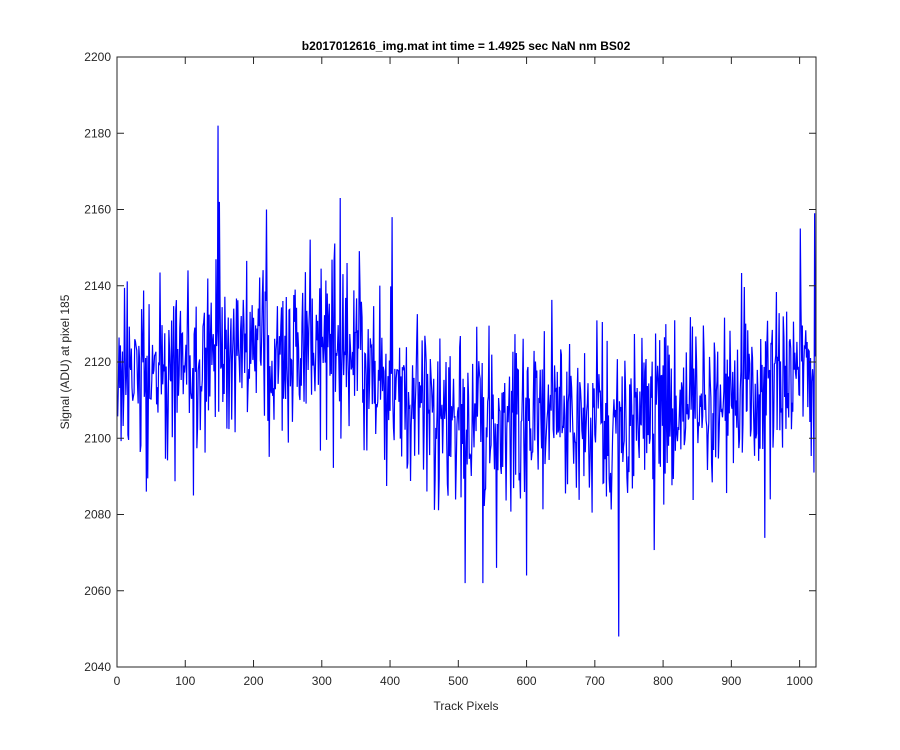 The image size is (900, 750). What do you see at coordinates (799, 681) in the screenshot?
I see `x-tick-label: 1000` at bounding box center [799, 681].